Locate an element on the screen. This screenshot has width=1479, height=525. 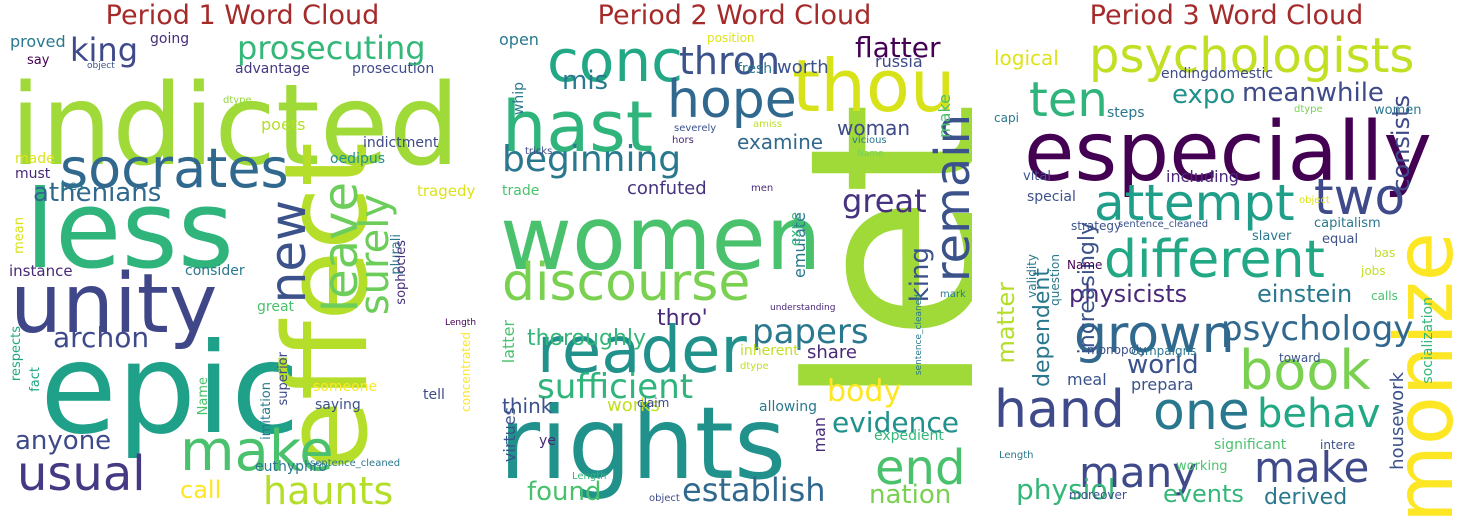
word-proved: proved is located at coordinates (38, 41).